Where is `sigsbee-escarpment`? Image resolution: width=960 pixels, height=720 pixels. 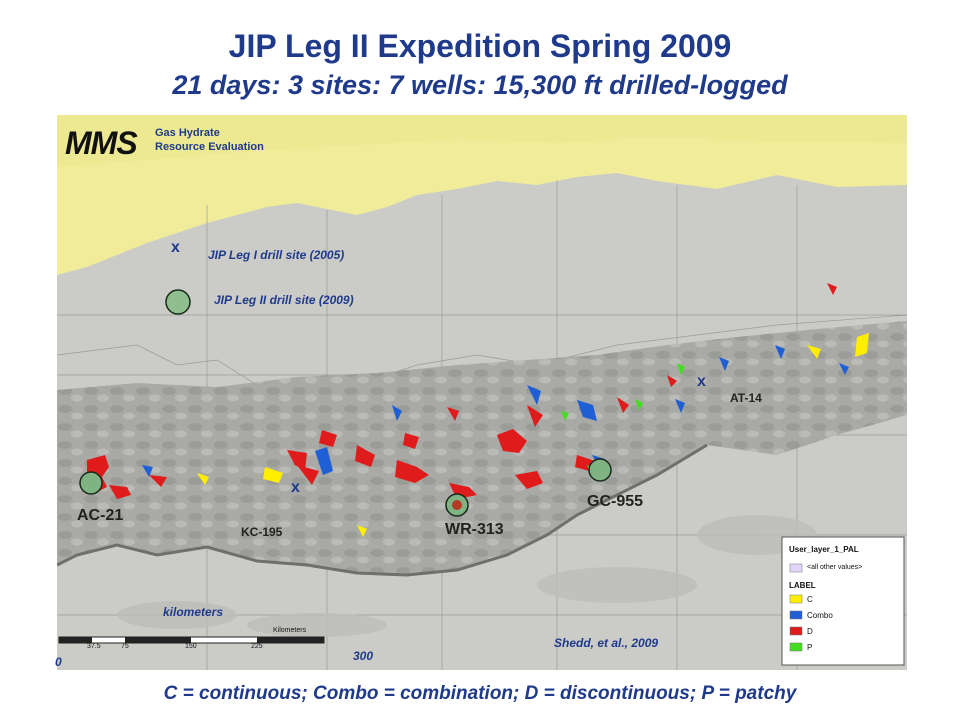
sigsbee-escarpment is located at coordinates (382, 510).